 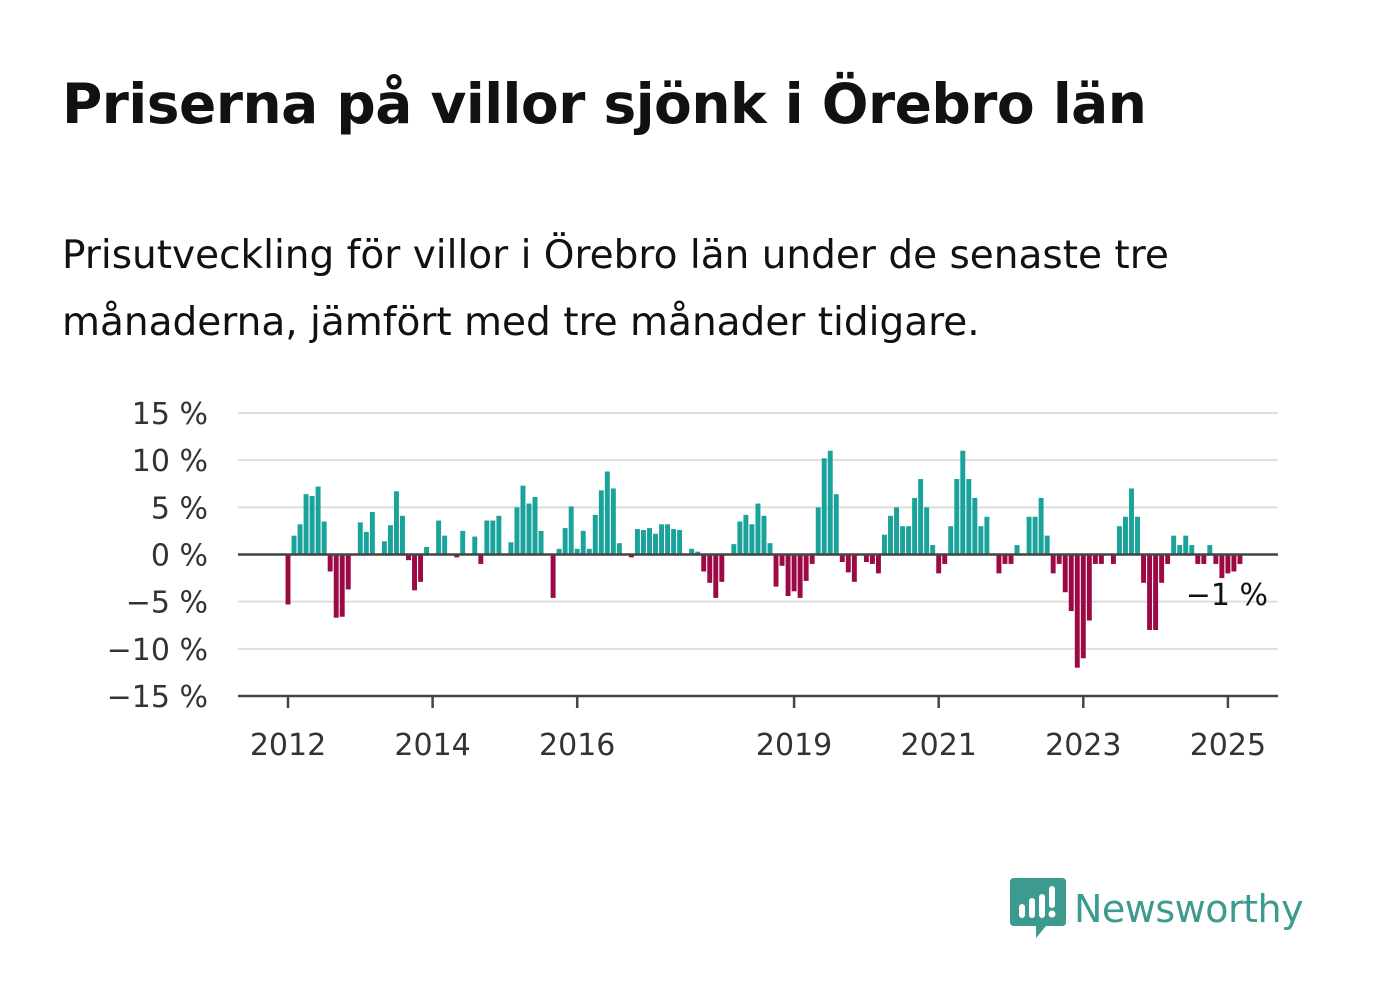 What do you see at coordinates (157, 650) in the screenshot?
I see `y-tick-label: −10 %` at bounding box center [157, 650].